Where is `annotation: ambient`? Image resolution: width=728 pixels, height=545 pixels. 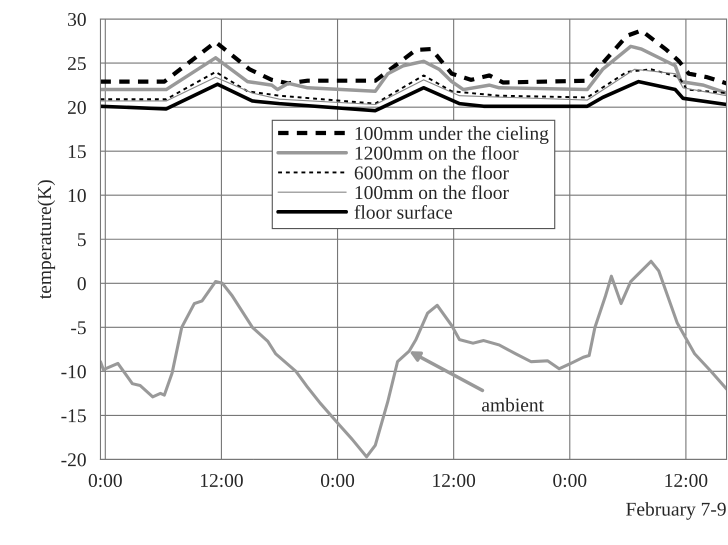 annotation: ambient is located at coordinates (513, 405).